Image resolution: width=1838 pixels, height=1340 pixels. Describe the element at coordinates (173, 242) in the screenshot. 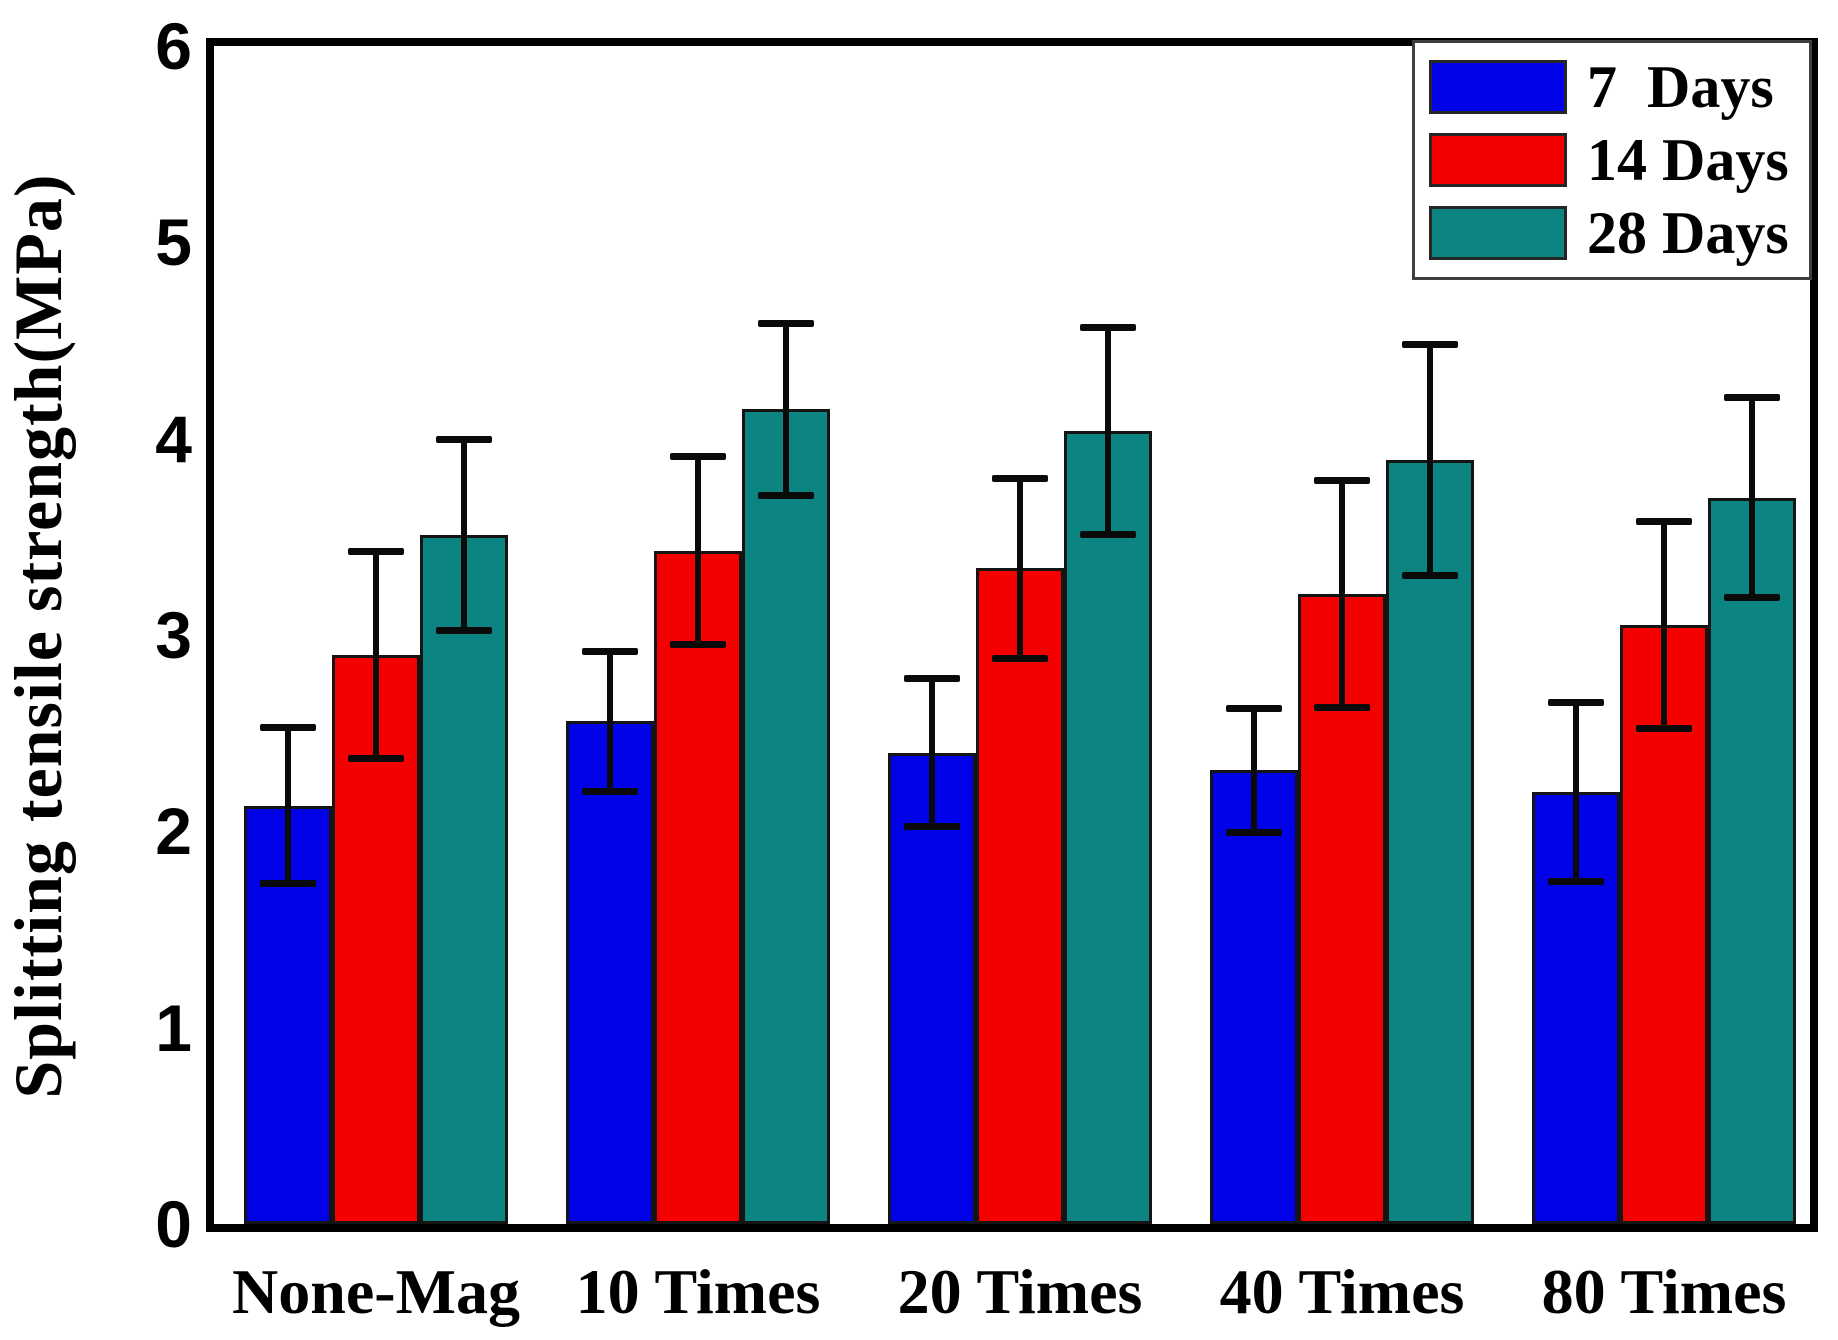

I see `y-tick-label: 5` at that location.